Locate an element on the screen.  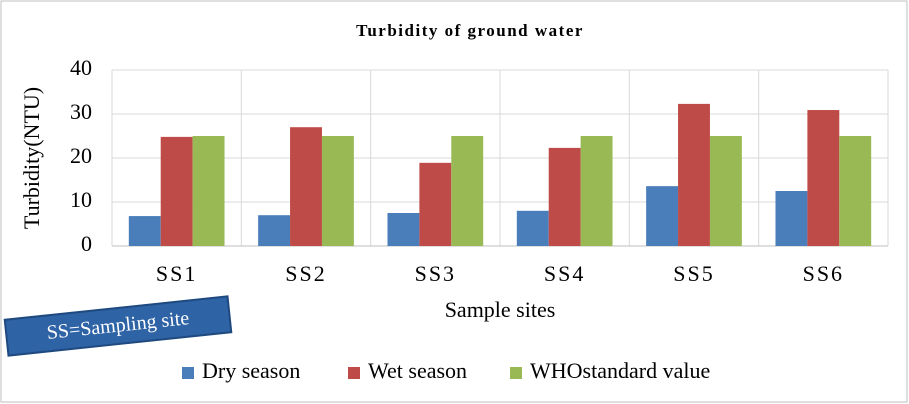
legend-label: Dry season is located at coordinates (251, 370).